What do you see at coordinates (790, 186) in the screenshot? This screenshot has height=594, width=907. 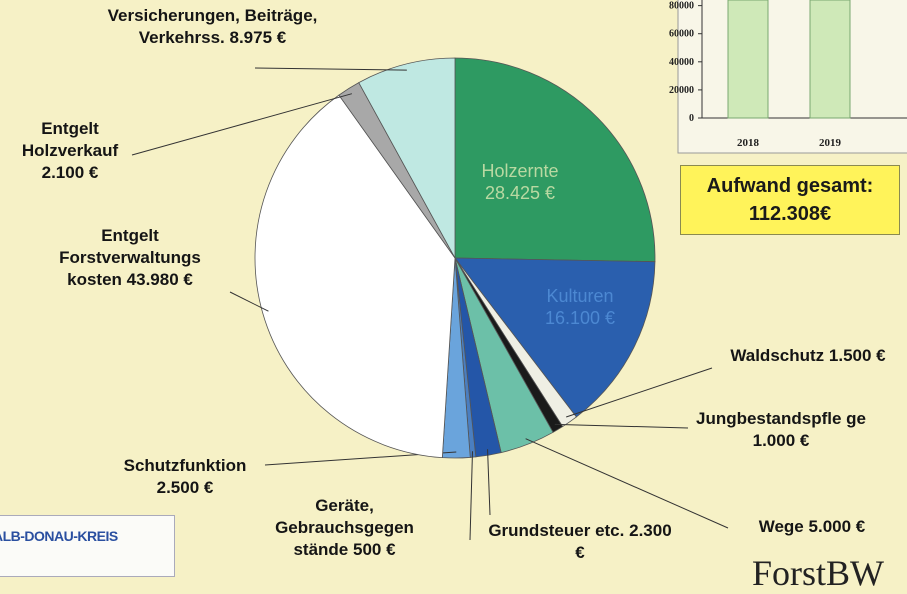 I see `total-label: Aufwand gesamt:` at bounding box center [790, 186].